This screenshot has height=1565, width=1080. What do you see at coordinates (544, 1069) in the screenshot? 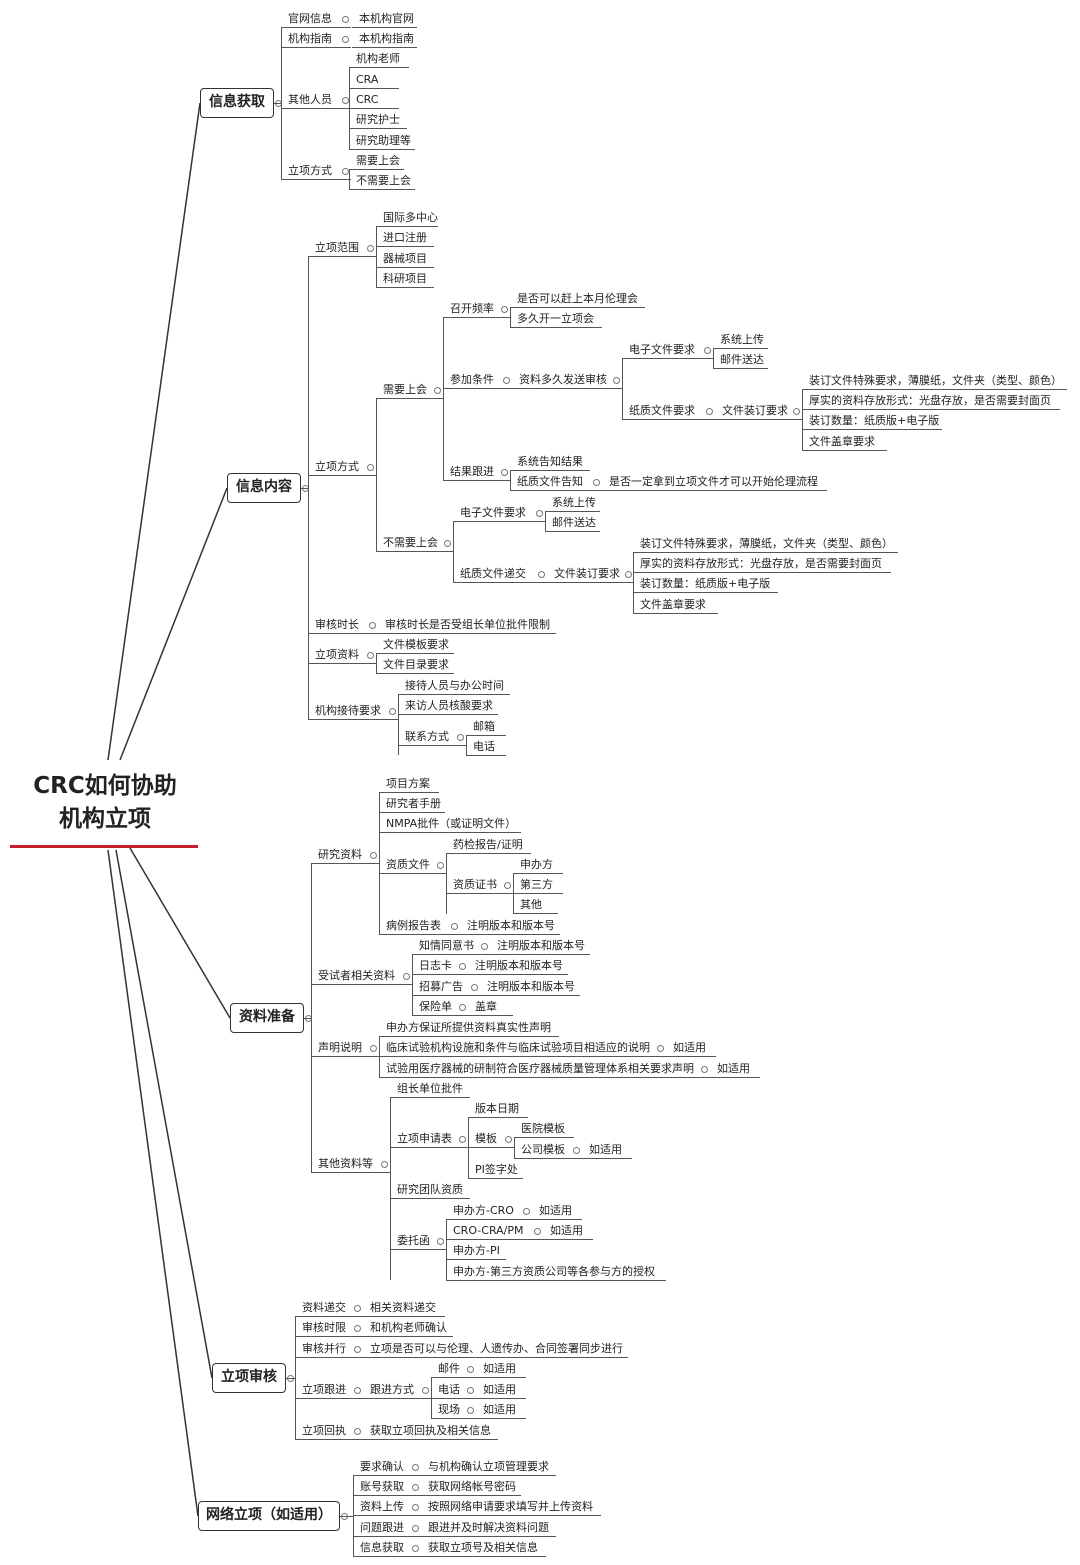
I see `topic-node: 试验用医疗器械的研制符合医疗器械质量管理体系相关要求声明` at bounding box center [544, 1069].